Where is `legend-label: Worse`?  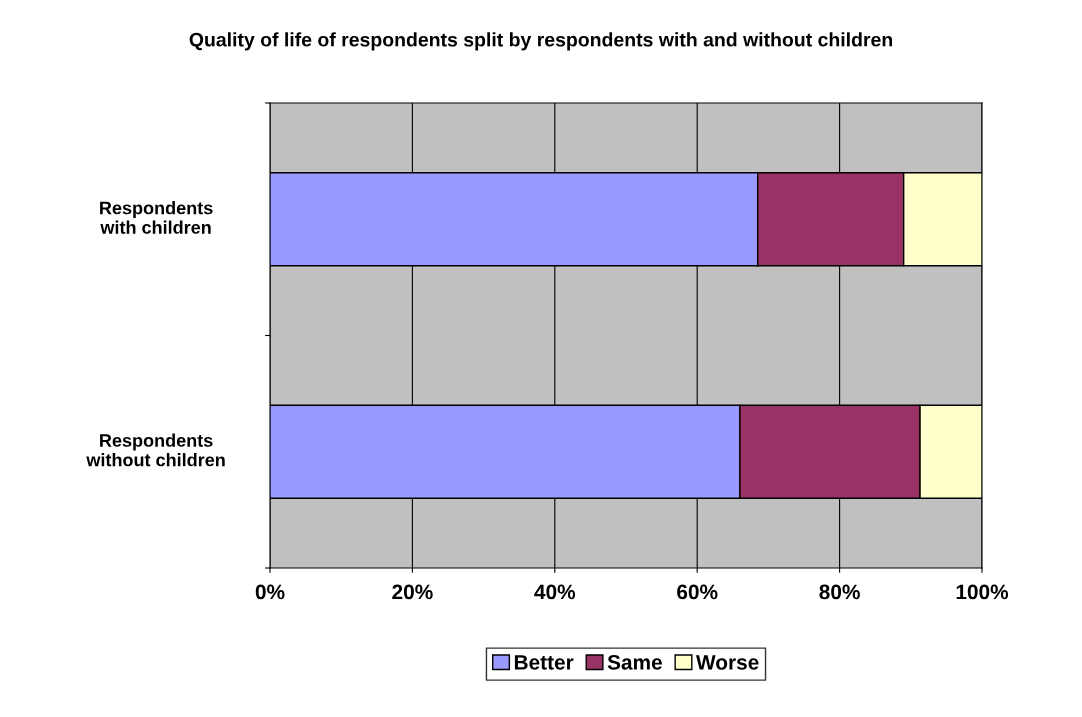 legend-label: Worse is located at coordinates (727, 662).